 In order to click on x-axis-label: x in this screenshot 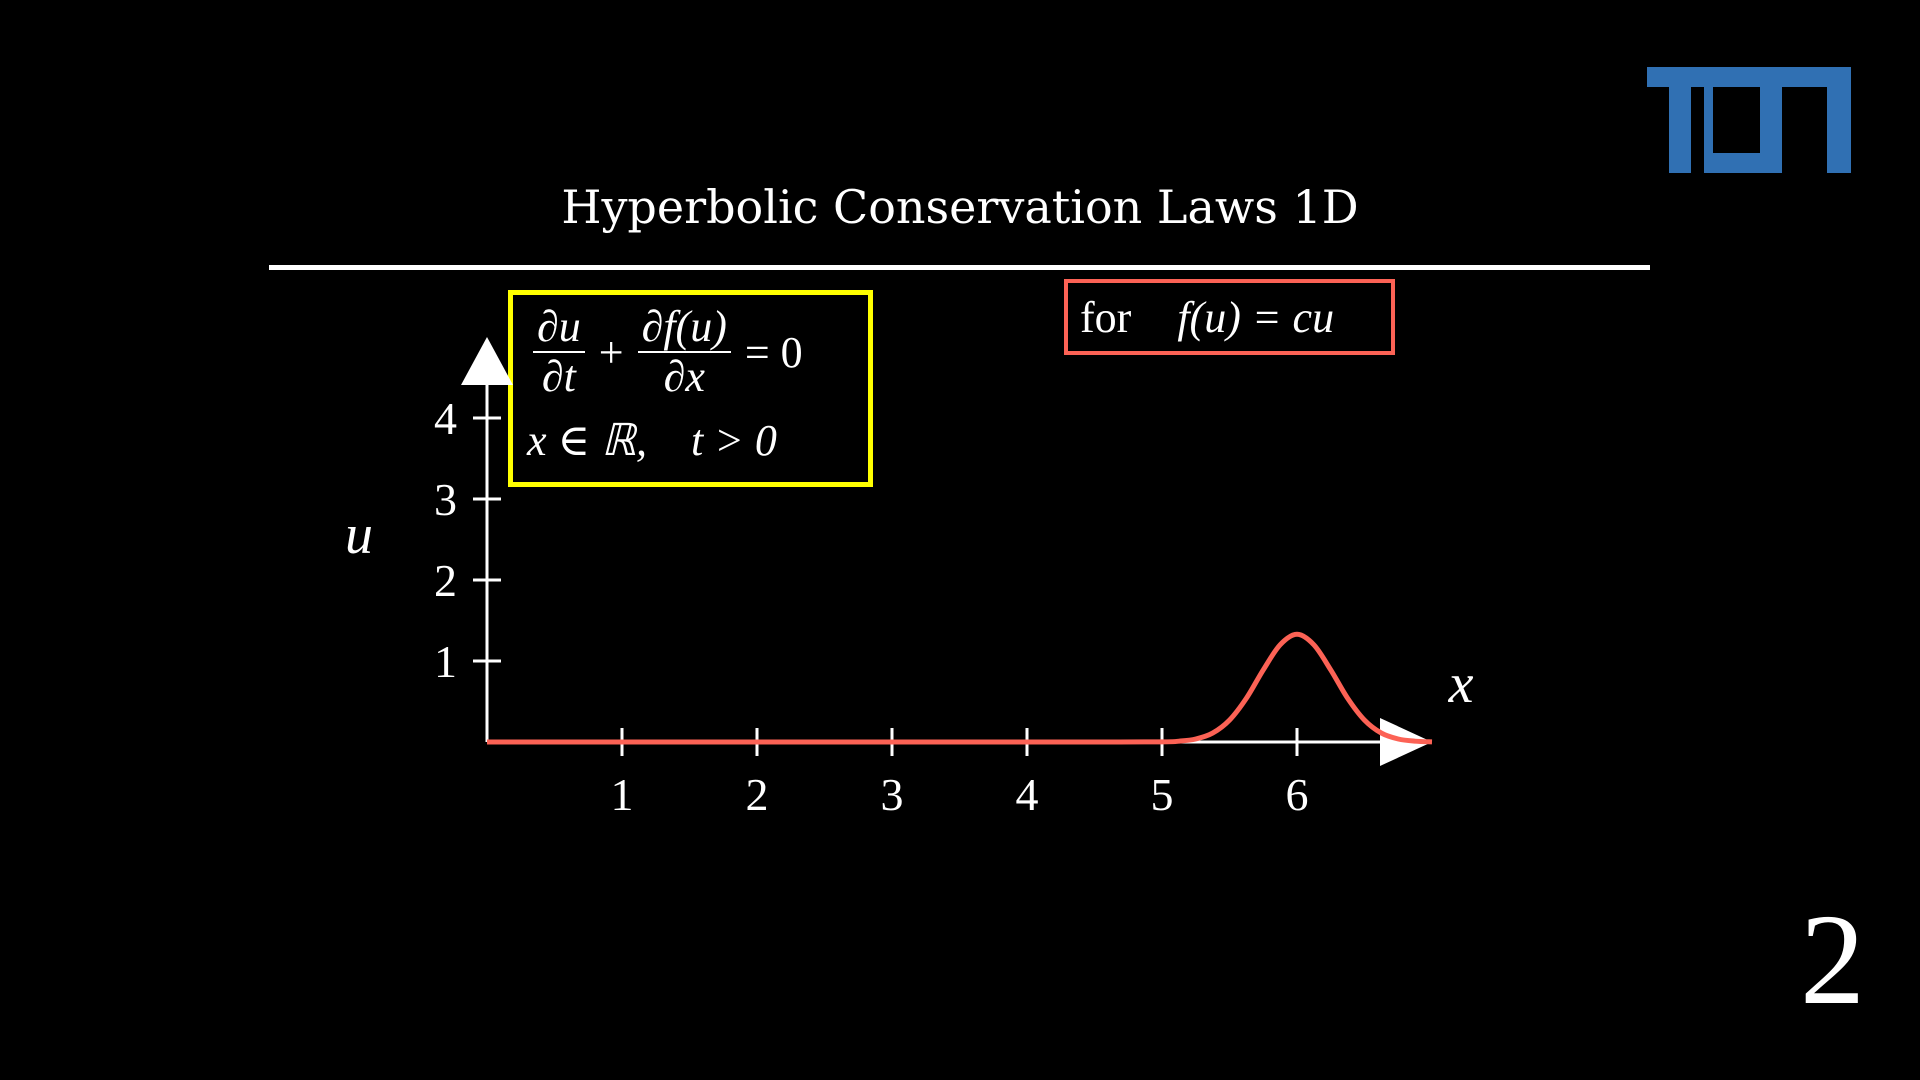, I will do `click(1461, 684)`.